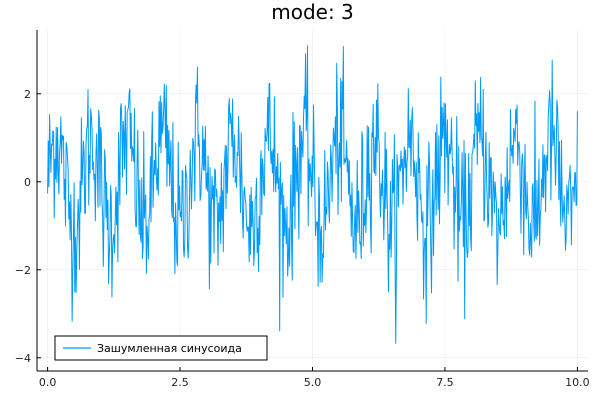 The height and width of the screenshot is (400, 600). I want to click on x-tick-label: 5.0, so click(313, 382).